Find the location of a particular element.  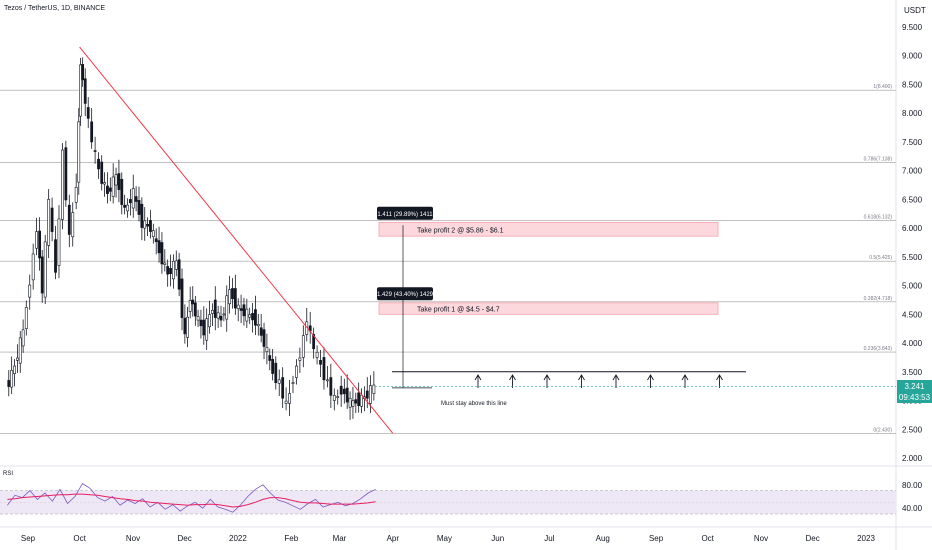

current-price-value: 3.241 is located at coordinates (914, 386).